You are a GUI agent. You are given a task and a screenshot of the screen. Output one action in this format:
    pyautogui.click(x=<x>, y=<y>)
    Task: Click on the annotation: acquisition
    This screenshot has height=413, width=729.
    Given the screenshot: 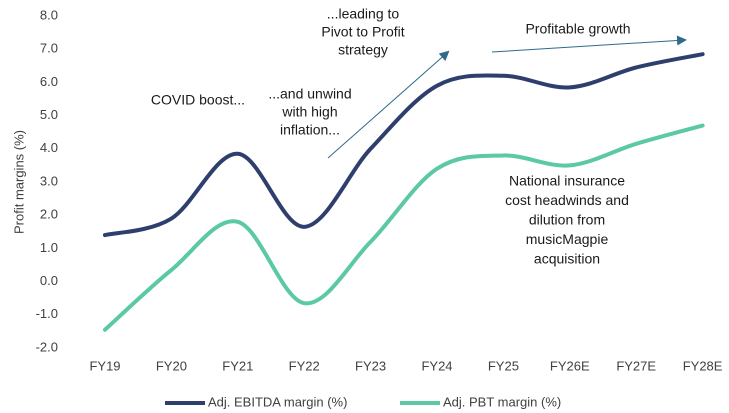 What is the action you would take?
    pyautogui.click(x=567, y=259)
    